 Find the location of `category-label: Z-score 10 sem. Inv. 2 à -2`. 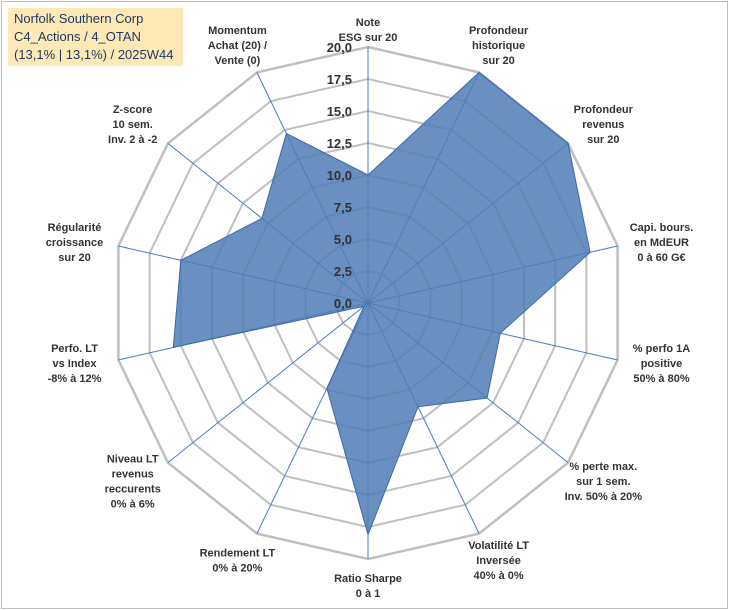

category-label: Z-score 10 sem. Inv. 2 à -2 is located at coordinates (132, 125).